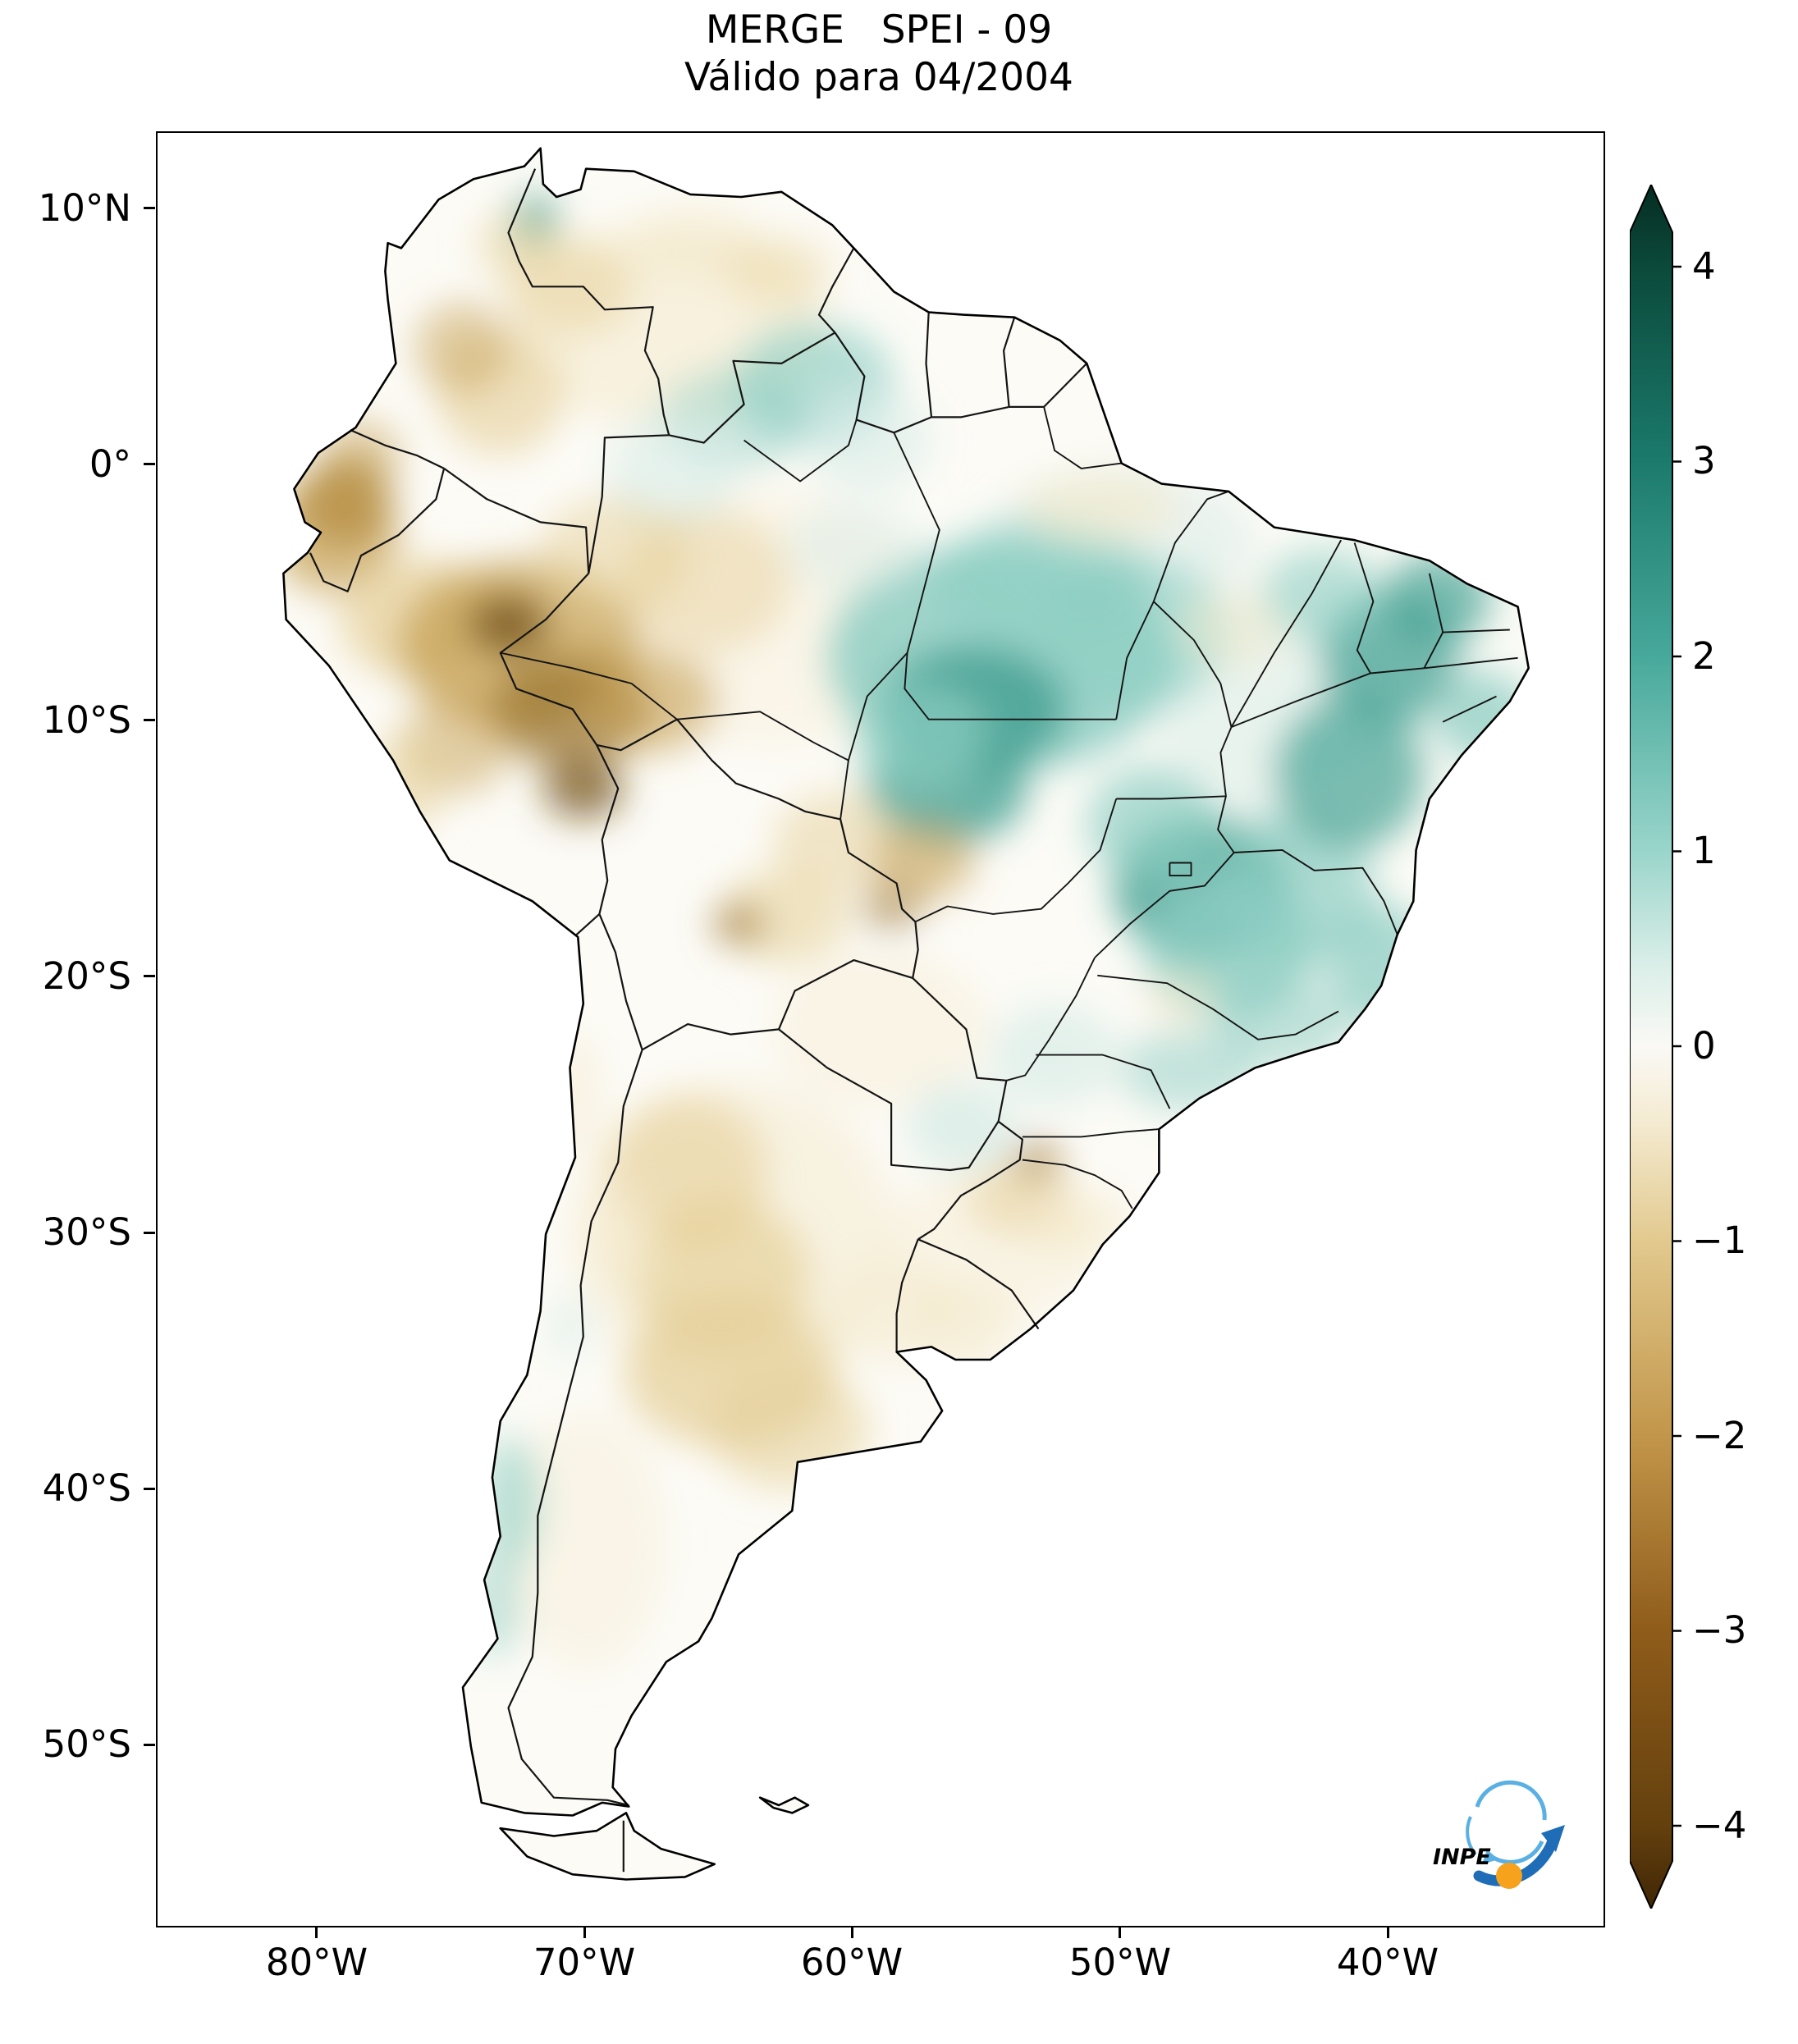  What do you see at coordinates (852, 1963) in the screenshot?
I see `x-axis-label: 60°W` at bounding box center [852, 1963].